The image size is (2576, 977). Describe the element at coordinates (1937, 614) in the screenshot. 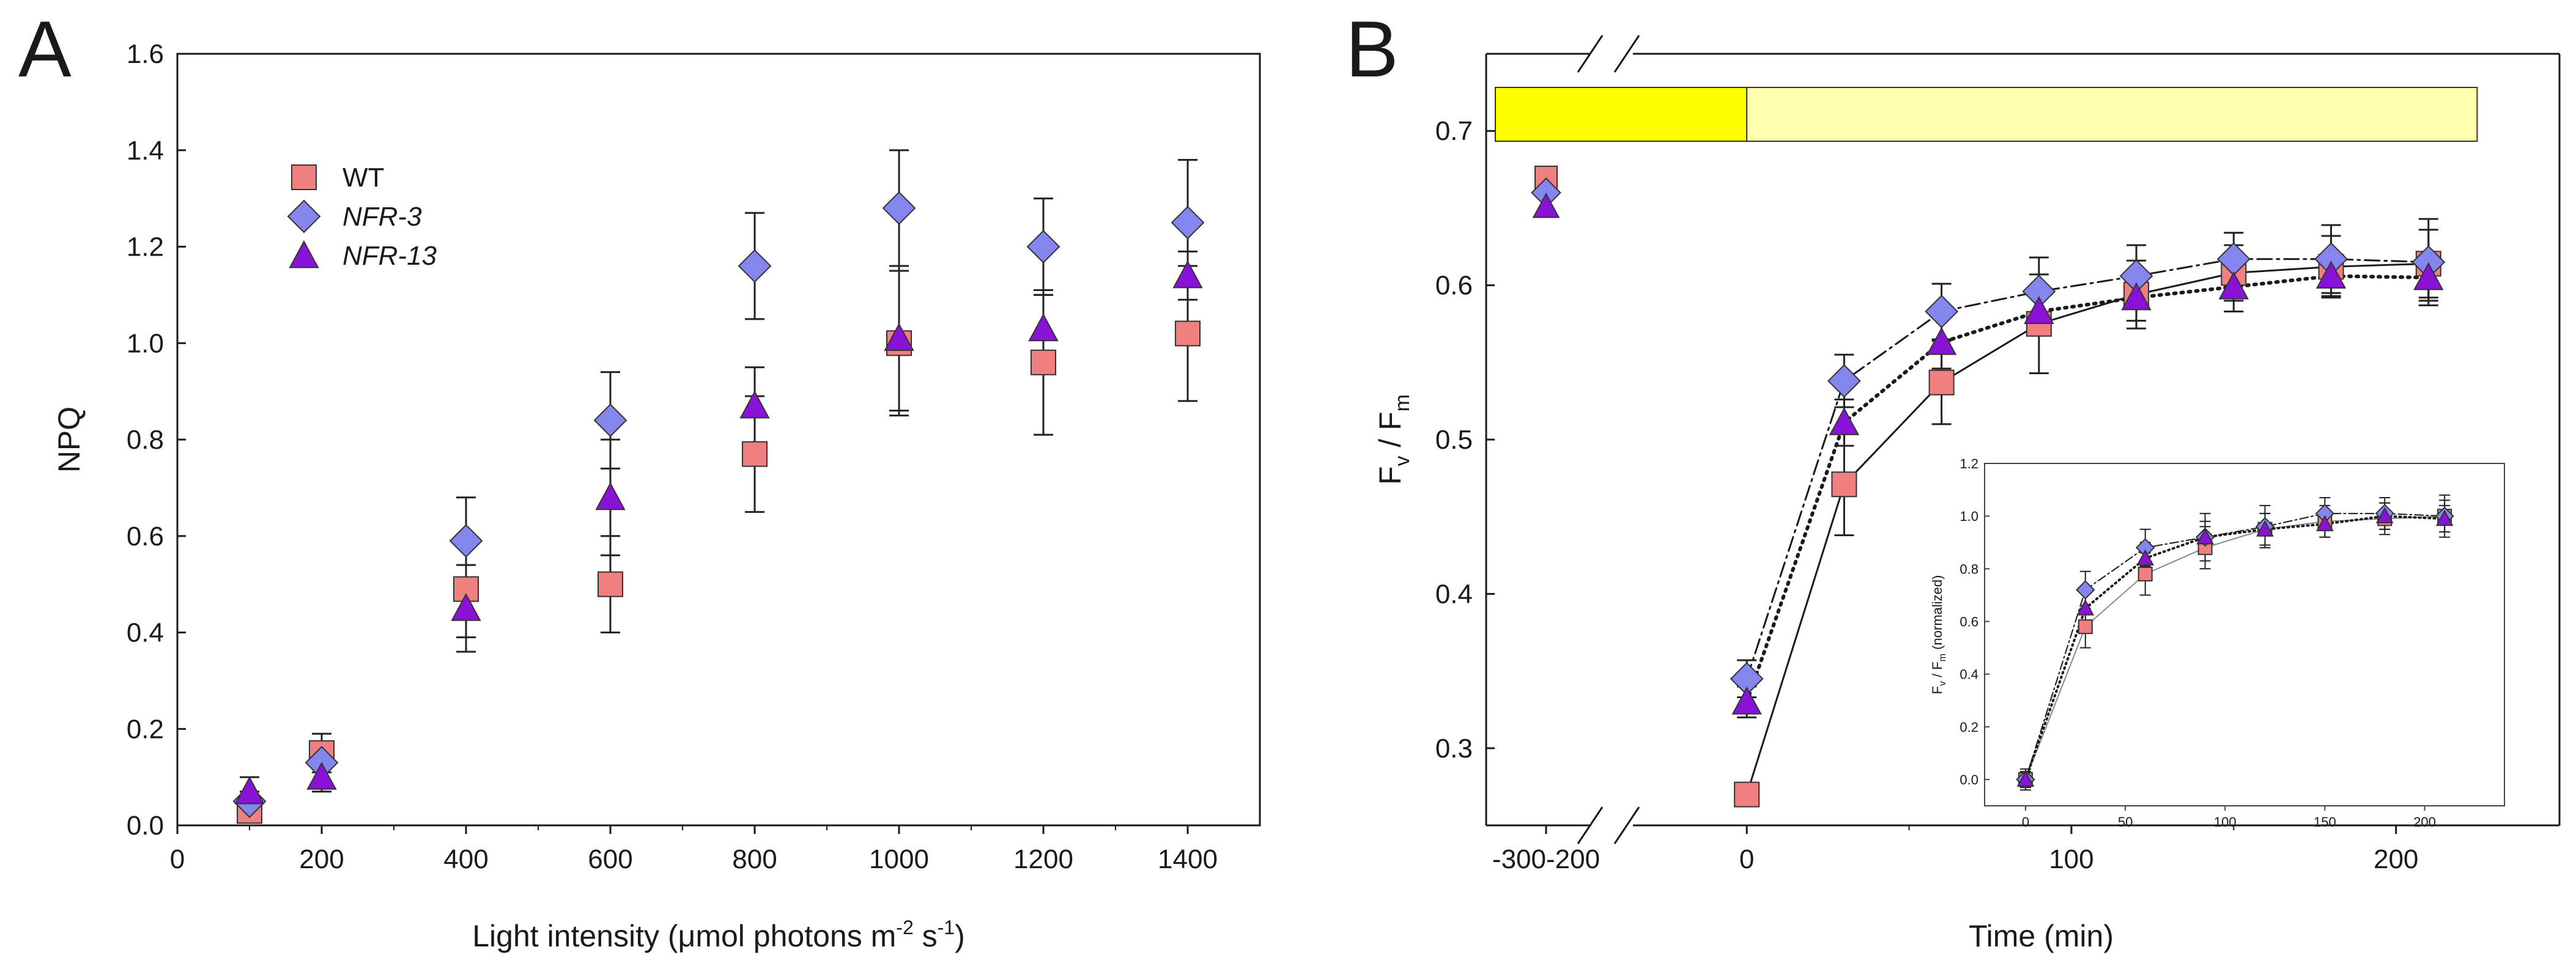

I see `inset-y-axis-label-part: (normalized)` at that location.